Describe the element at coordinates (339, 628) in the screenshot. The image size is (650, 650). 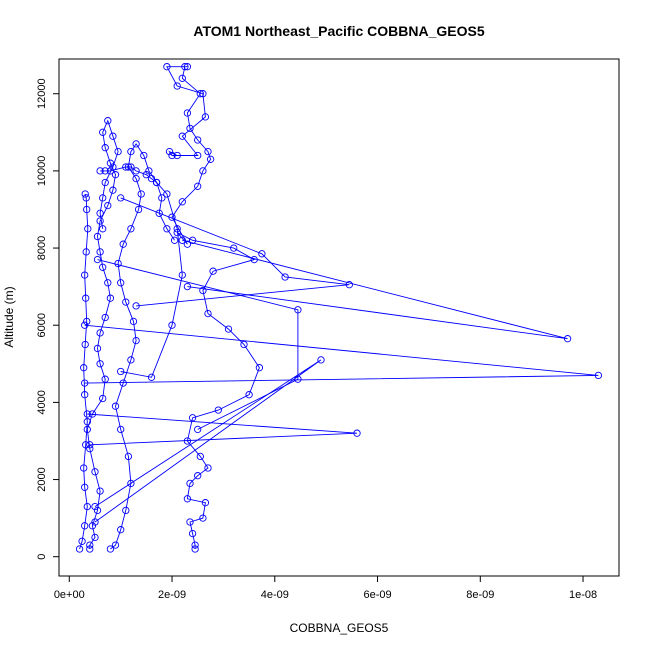
I see `x-axis-label: COBBNA_GEOS5` at that location.